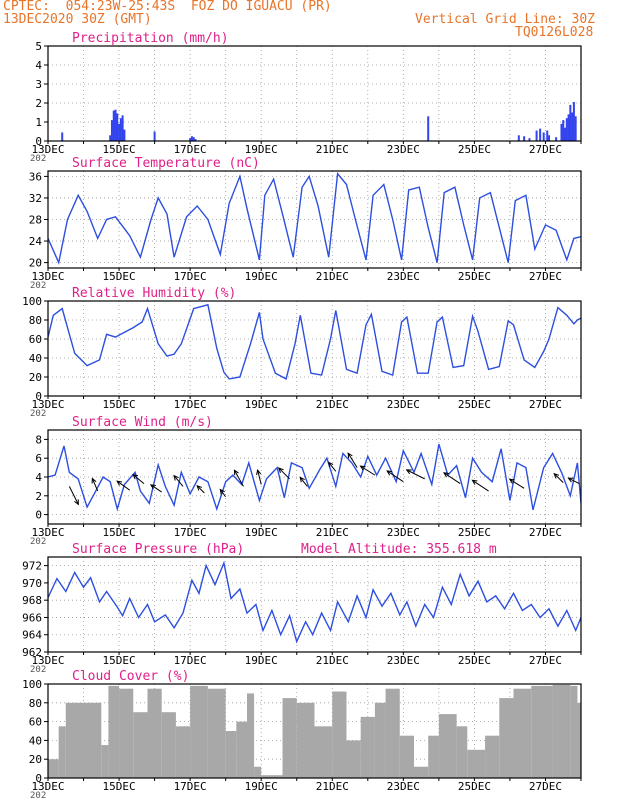  I want to click on temp-xtick-label: 13DEC, so click(47, 276).